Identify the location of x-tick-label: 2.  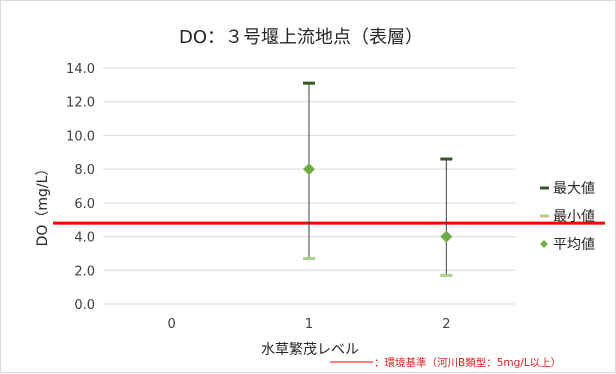
(446, 324).